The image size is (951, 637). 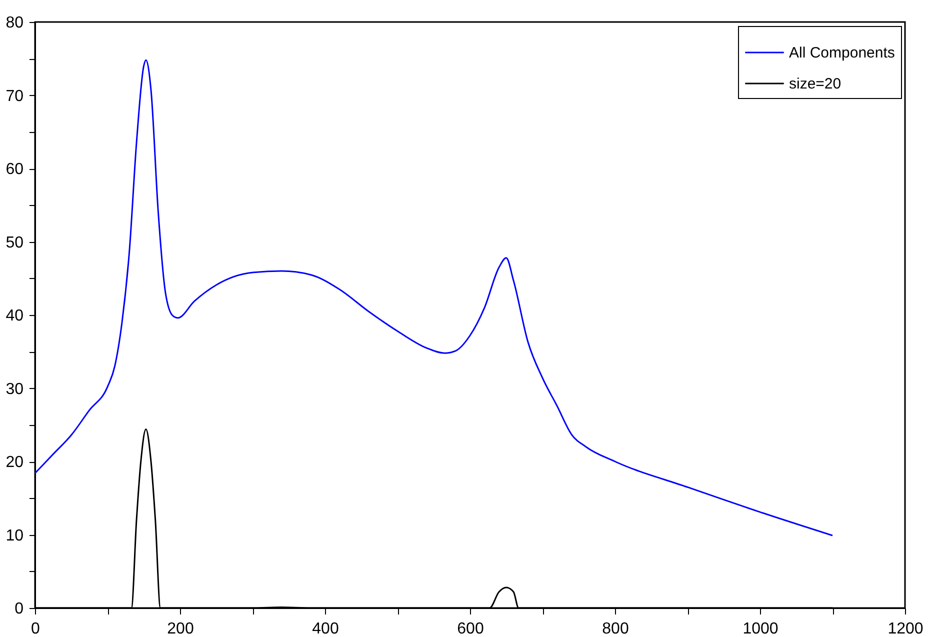 I want to click on y-tick-label: 80, so click(x=15, y=23).